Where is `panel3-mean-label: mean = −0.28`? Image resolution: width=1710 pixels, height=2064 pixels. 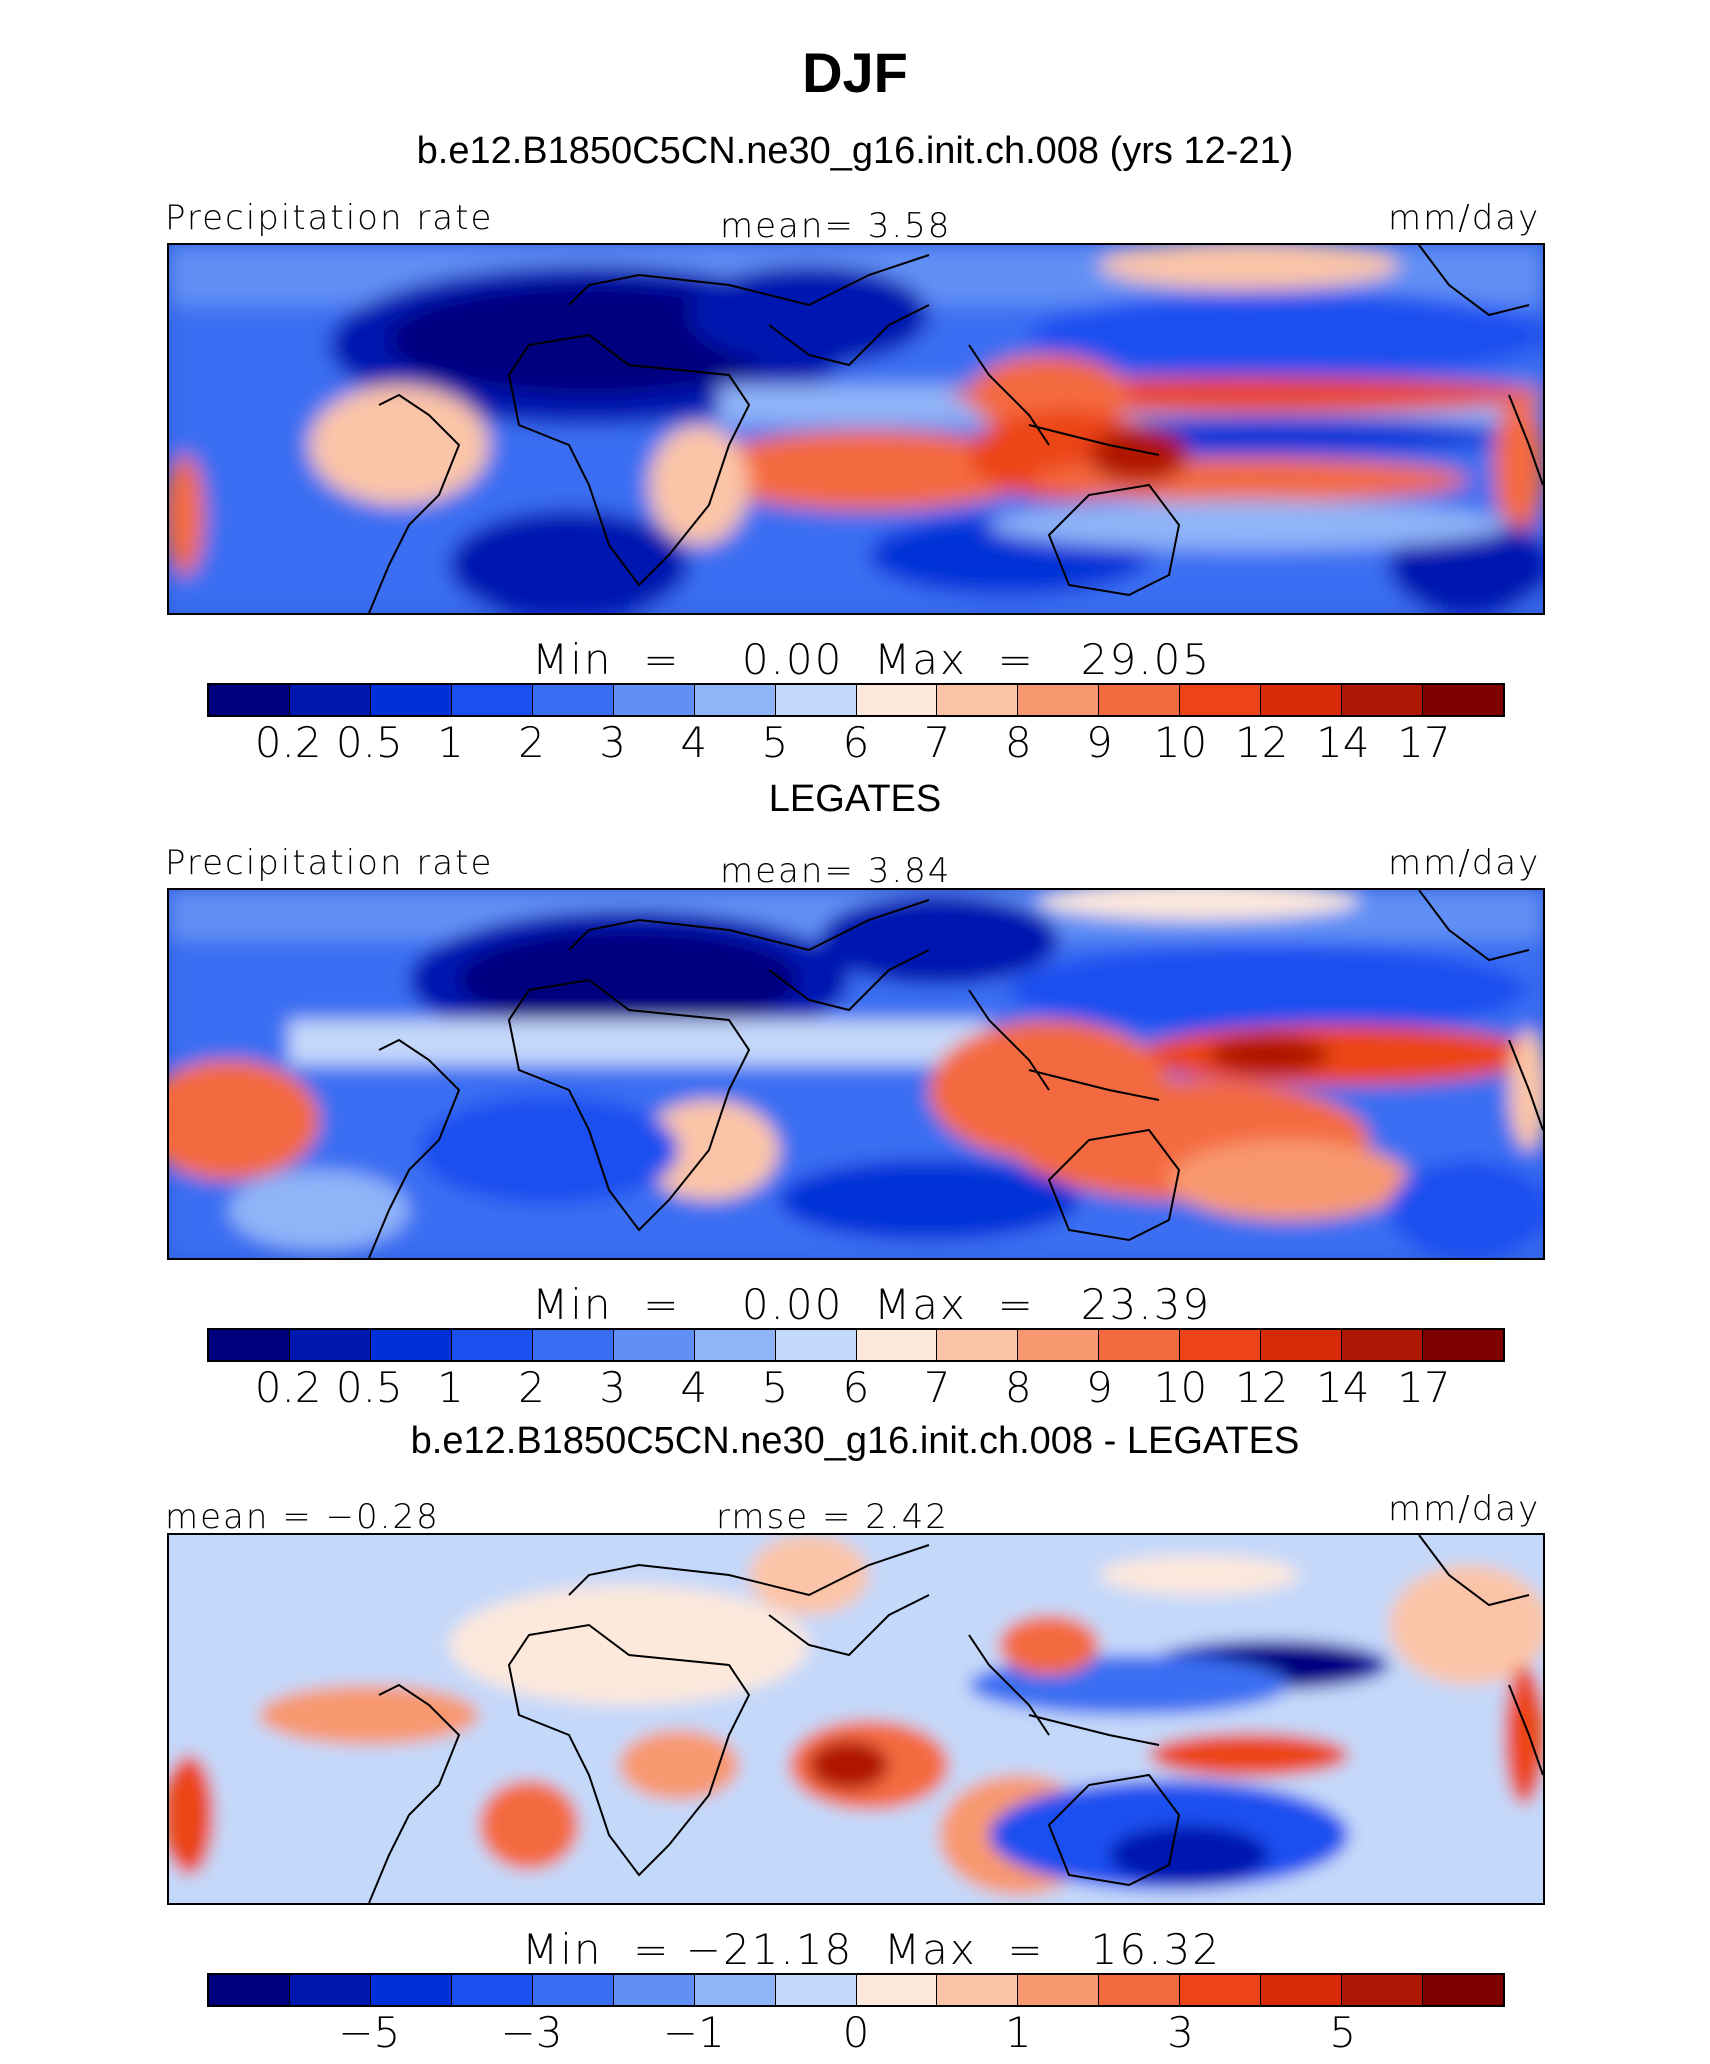
panel3-mean-label: mean = −0.28 is located at coordinates (302, 1517).